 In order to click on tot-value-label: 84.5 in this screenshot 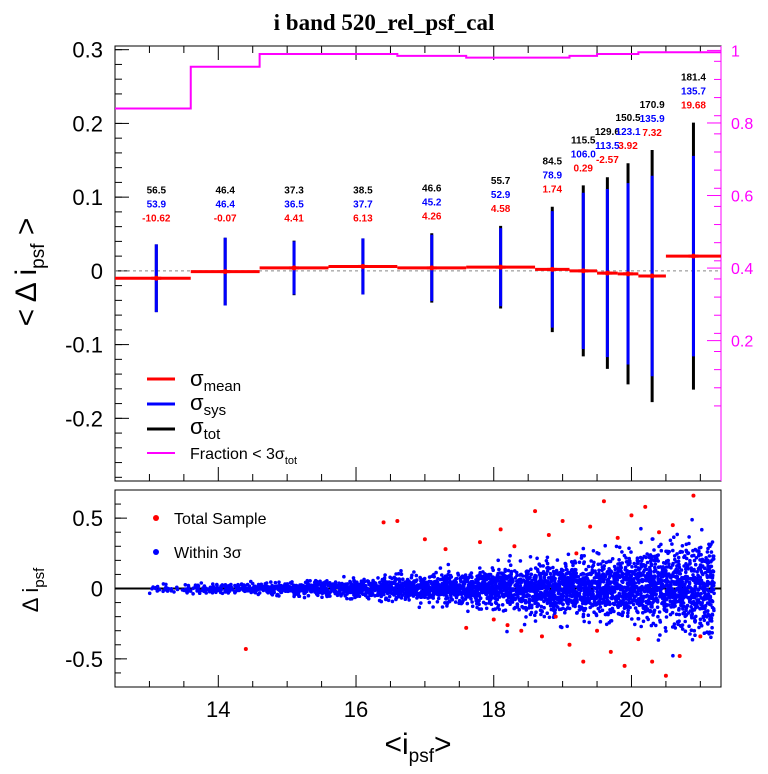, I will do `click(553, 162)`.